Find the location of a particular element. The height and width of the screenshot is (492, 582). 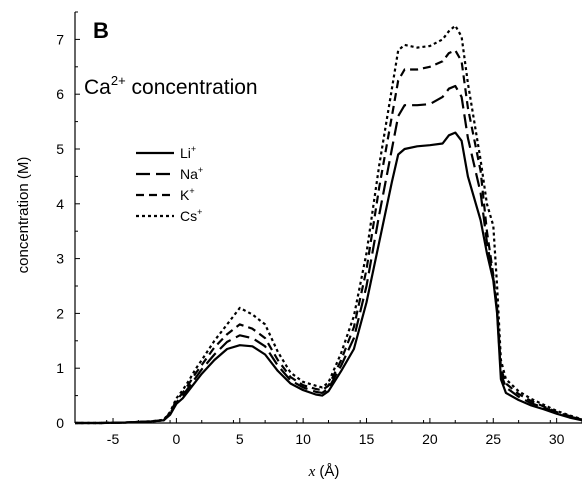

y-tick-label: 1 is located at coordinates (60, 368).